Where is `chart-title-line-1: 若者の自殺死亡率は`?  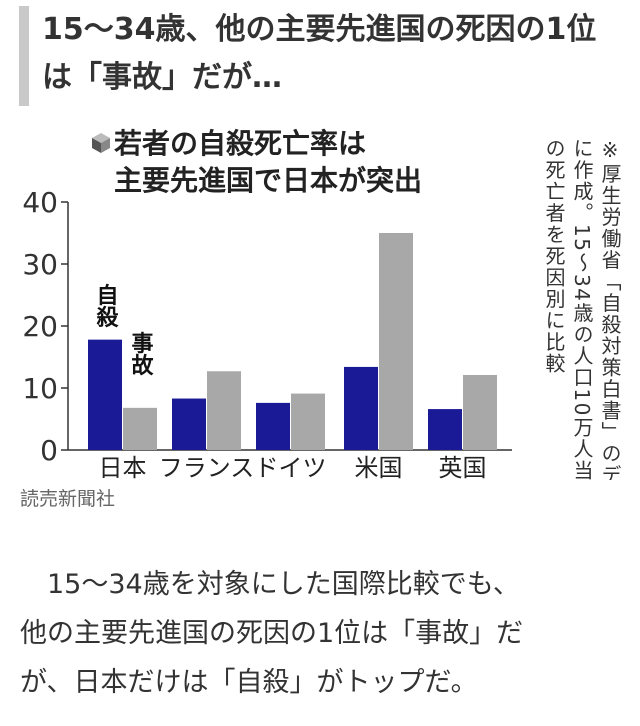
chart-title-line-1: 若者の自殺死亡率は is located at coordinates (240, 143).